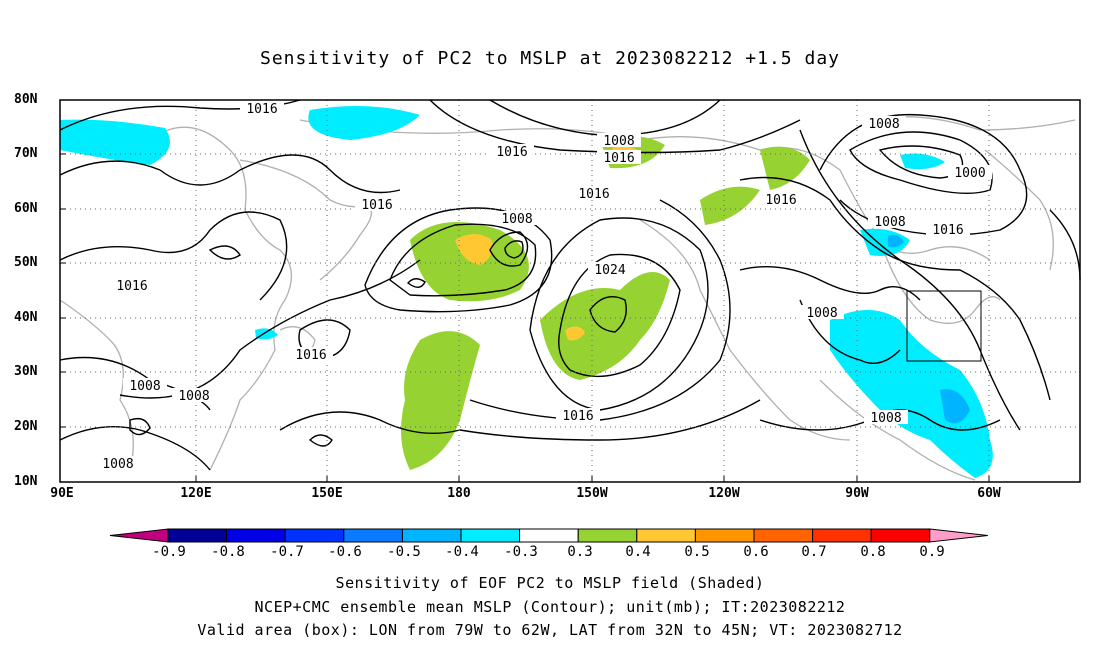 The image size is (1100, 650). Describe the element at coordinates (26, 153) in the screenshot. I see `lat-label: 70N` at that location.